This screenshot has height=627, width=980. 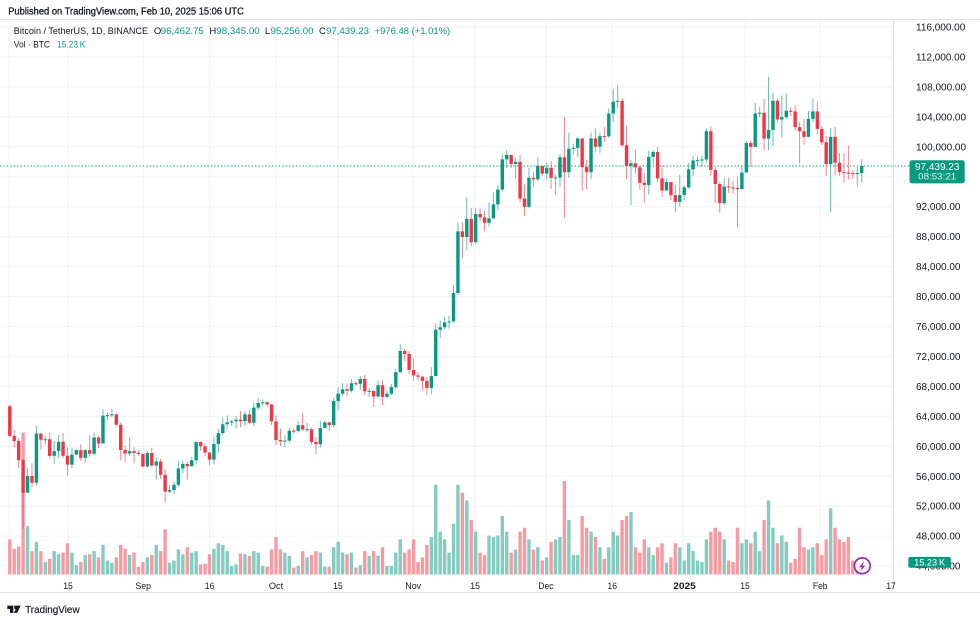 What do you see at coordinates (938, 357) in the screenshot?
I see `svg-text: 72,000.00` at bounding box center [938, 357].